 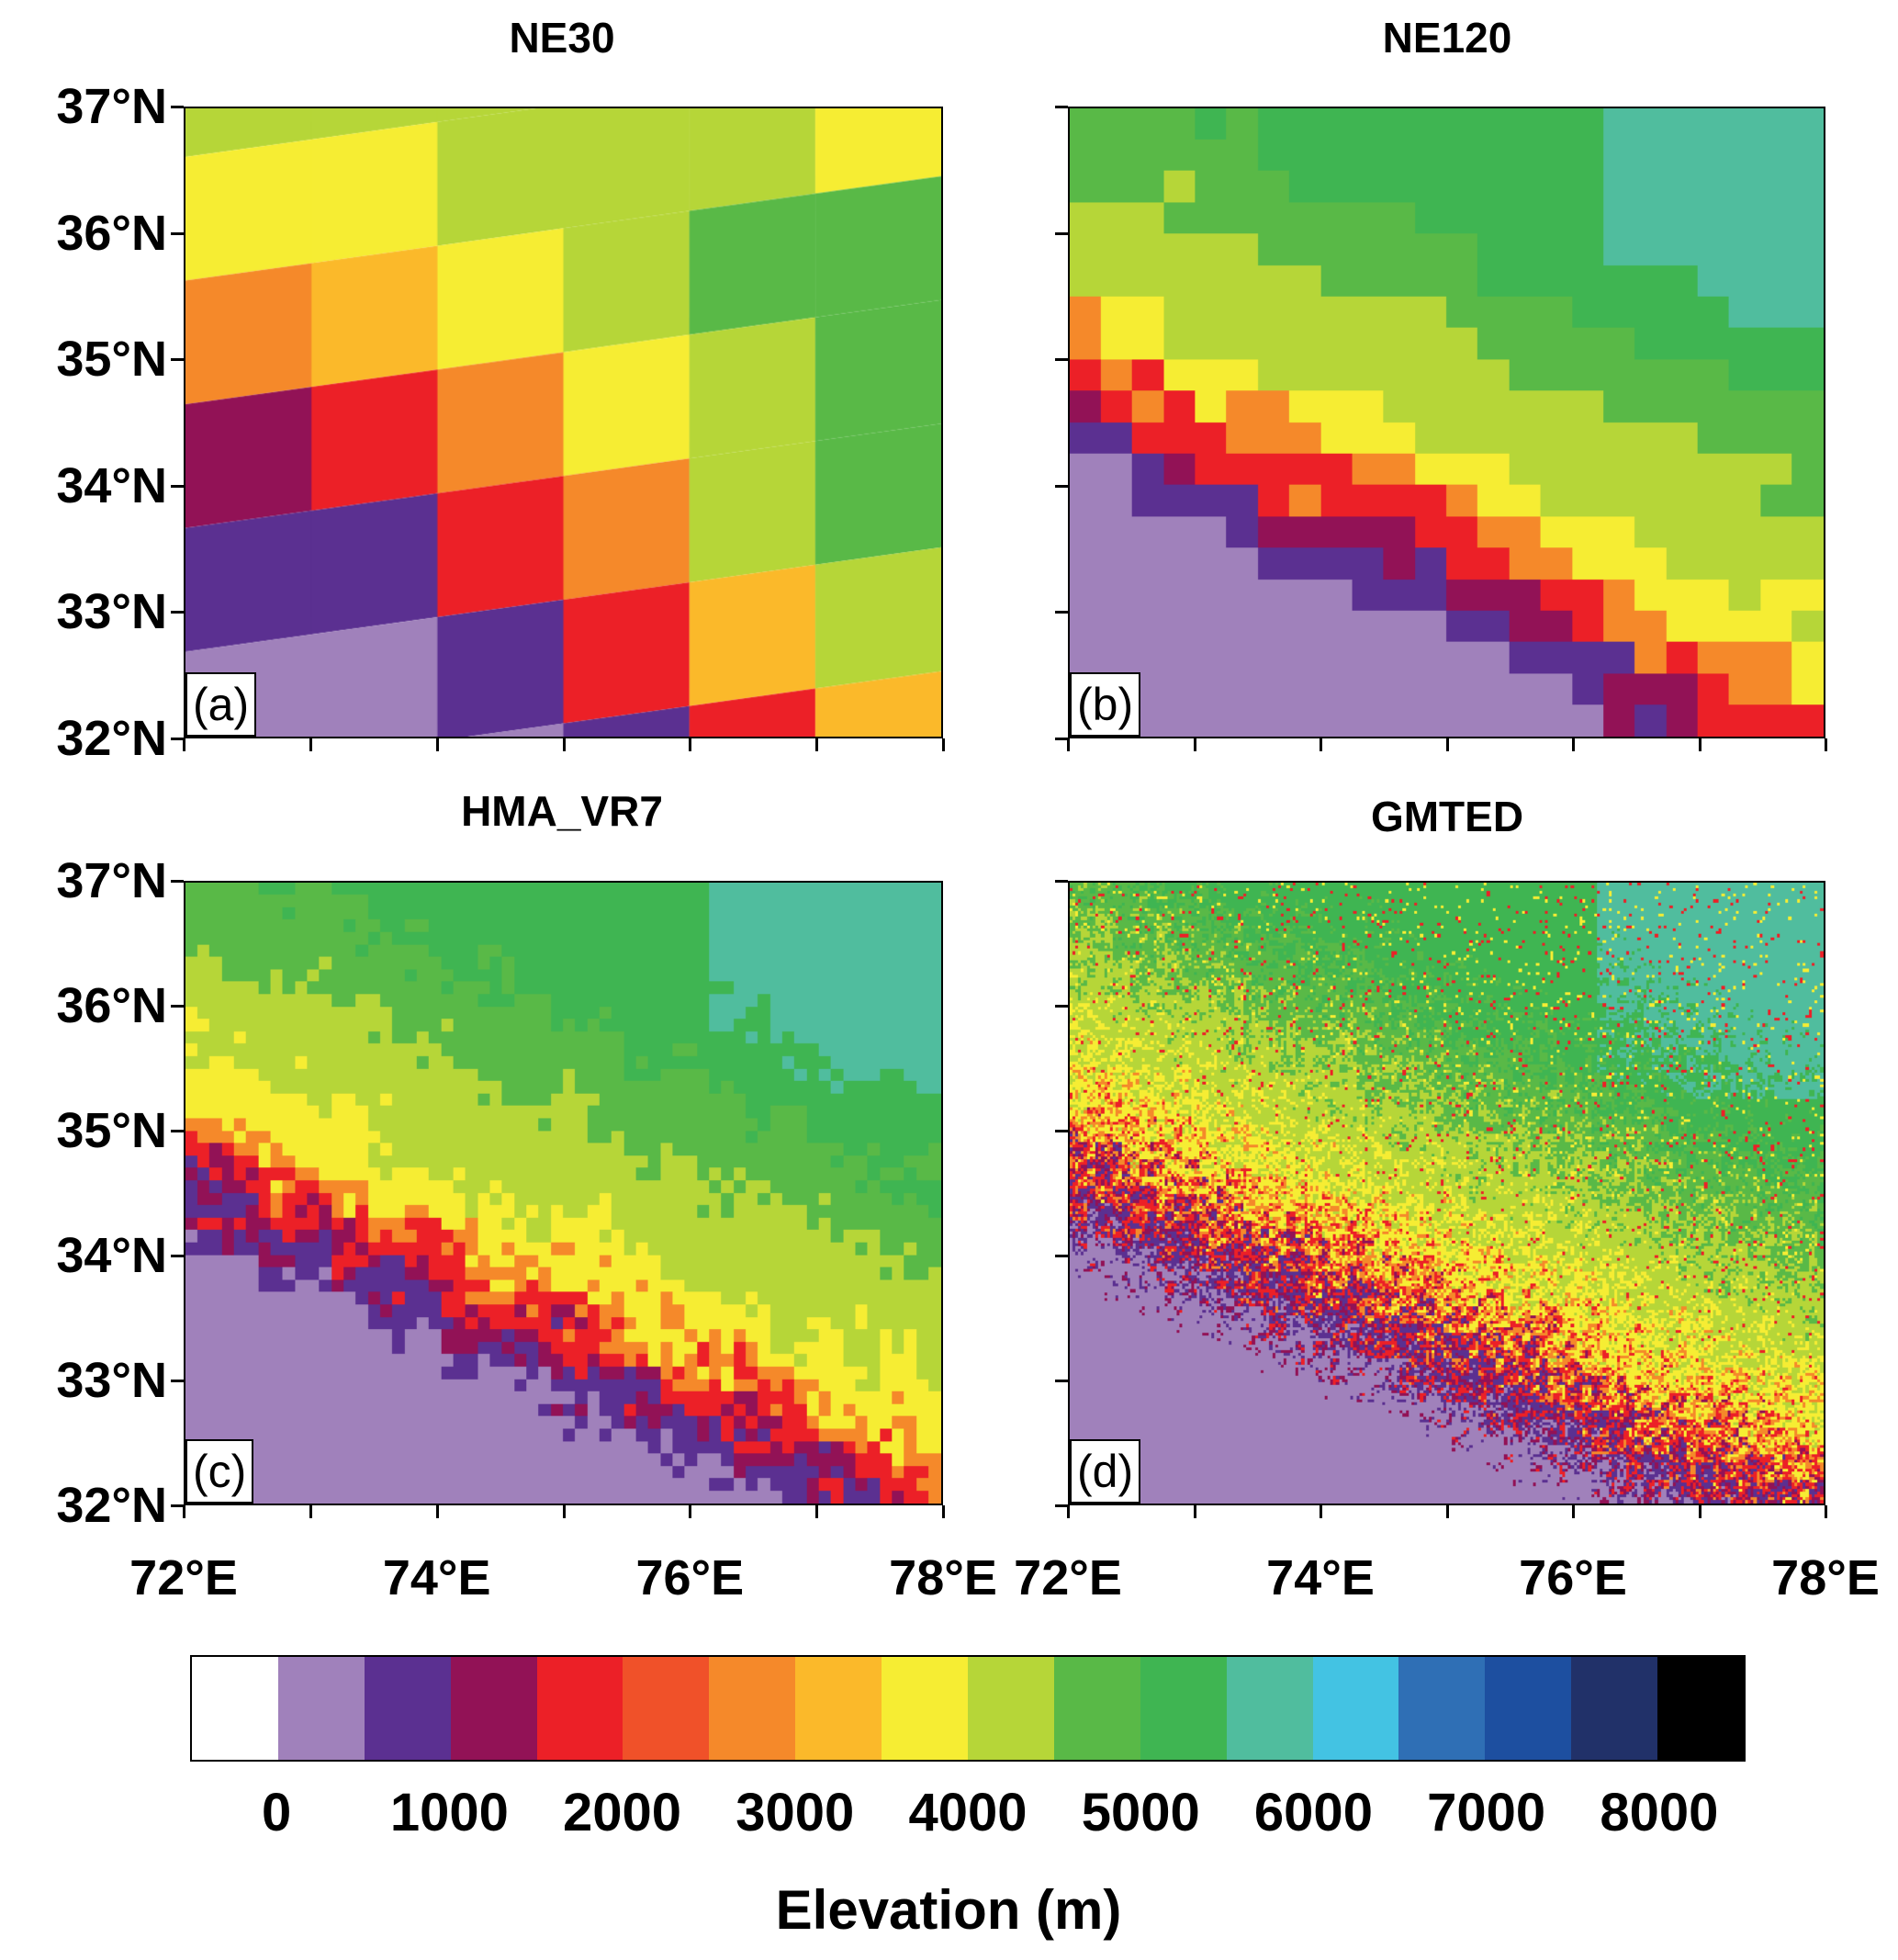 I want to click on colorbar-tick-label: 3000, so click(x=795, y=1812).